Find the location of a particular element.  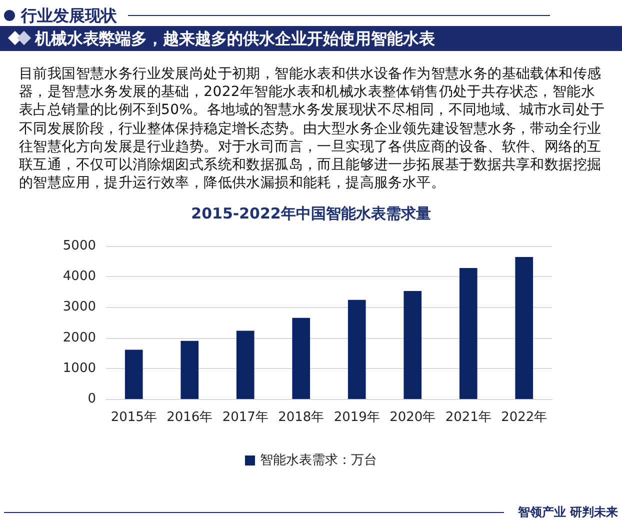

legend-label: 智能水表需求：万台 is located at coordinates (318, 460).